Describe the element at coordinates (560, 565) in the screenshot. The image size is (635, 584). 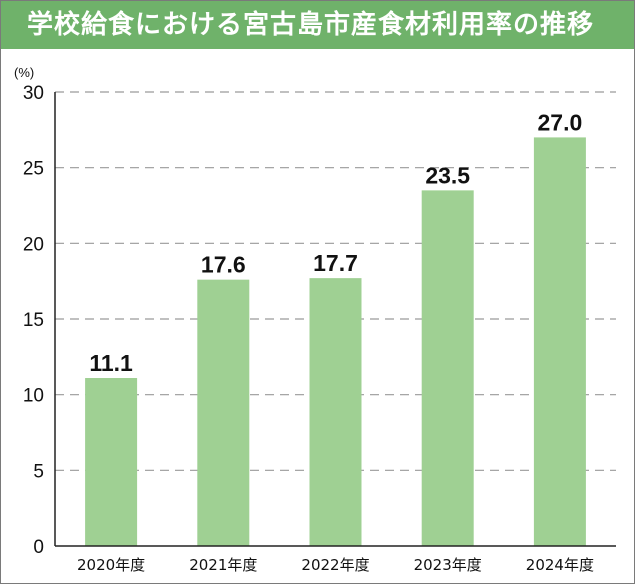
I see `x-category-label: 2024年度` at that location.